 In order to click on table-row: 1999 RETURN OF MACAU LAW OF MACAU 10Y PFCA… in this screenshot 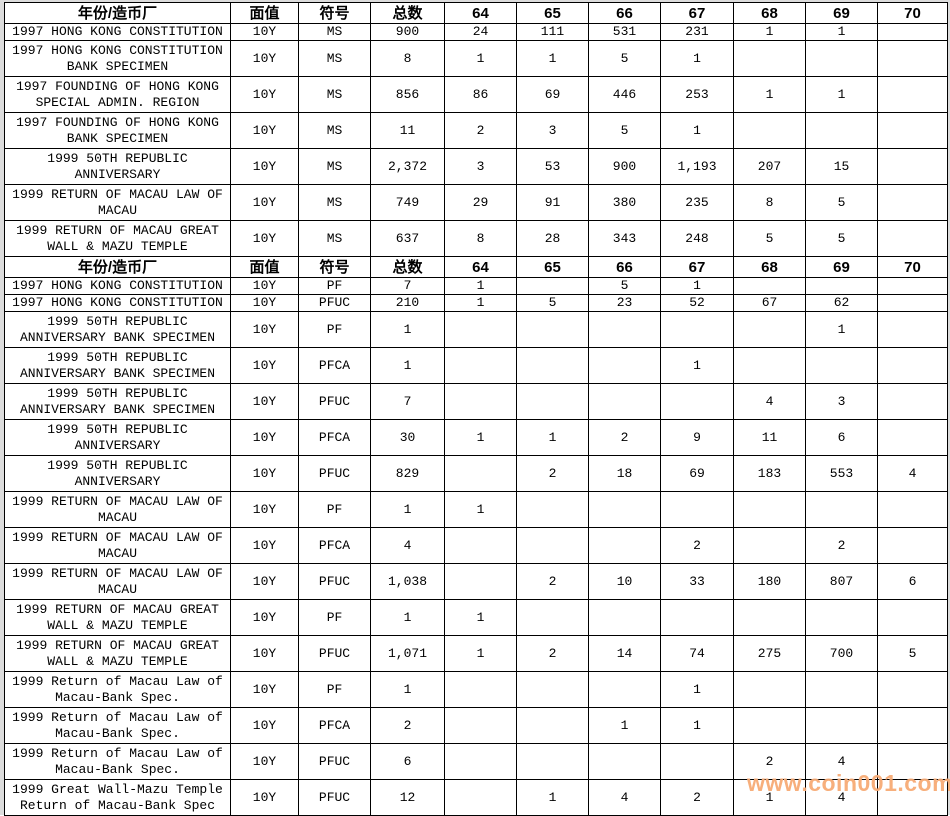, I will do `click(476, 545)`.